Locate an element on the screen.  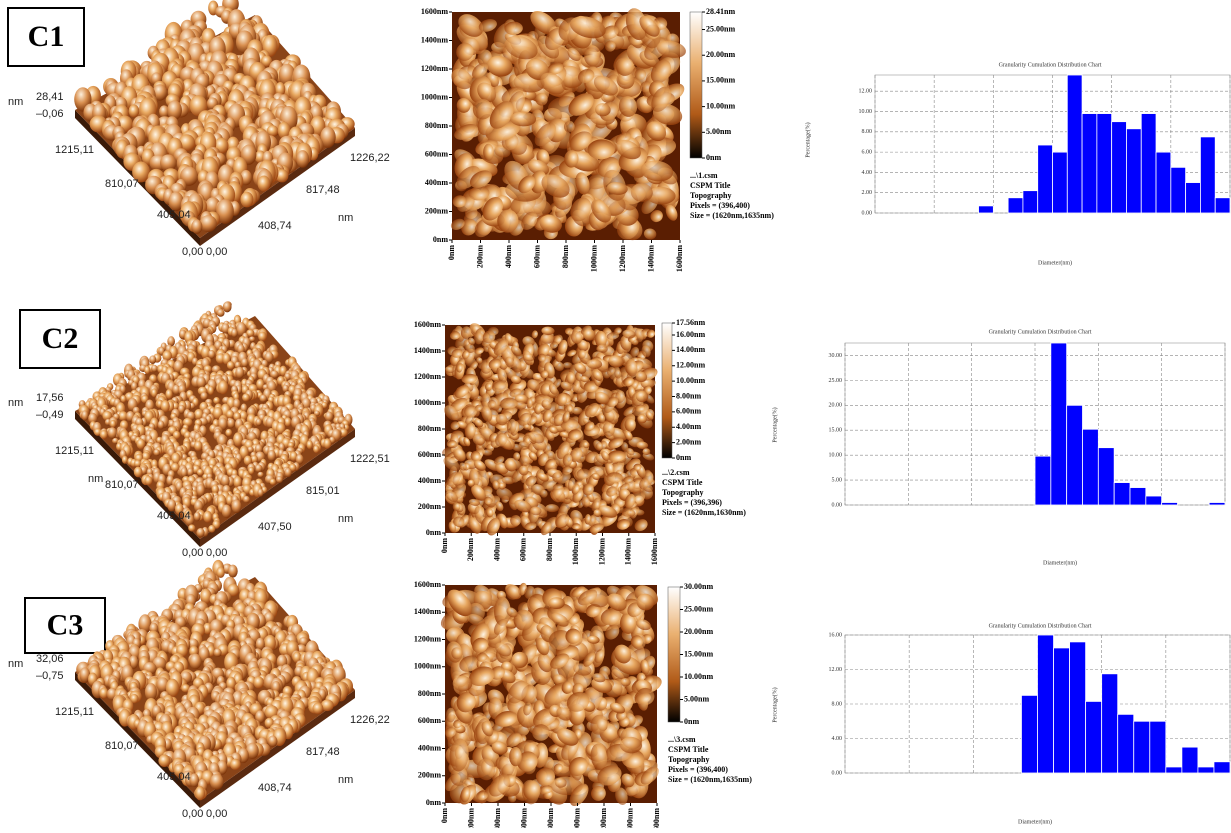
map-info: Topography is located at coordinates (689, 759).